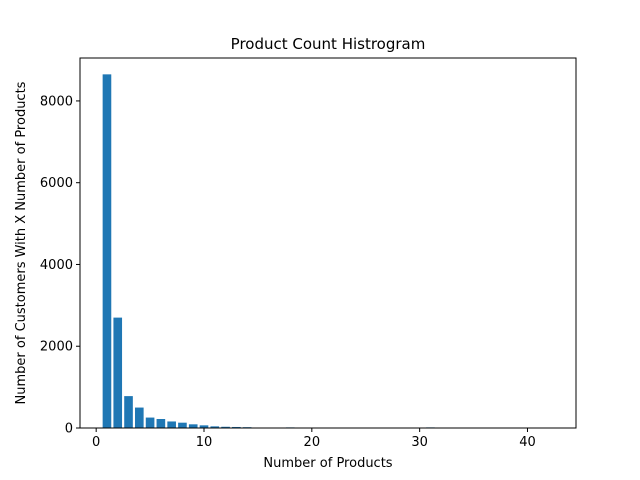  I want to click on x-axis-label: Number of Products, so click(327, 463).